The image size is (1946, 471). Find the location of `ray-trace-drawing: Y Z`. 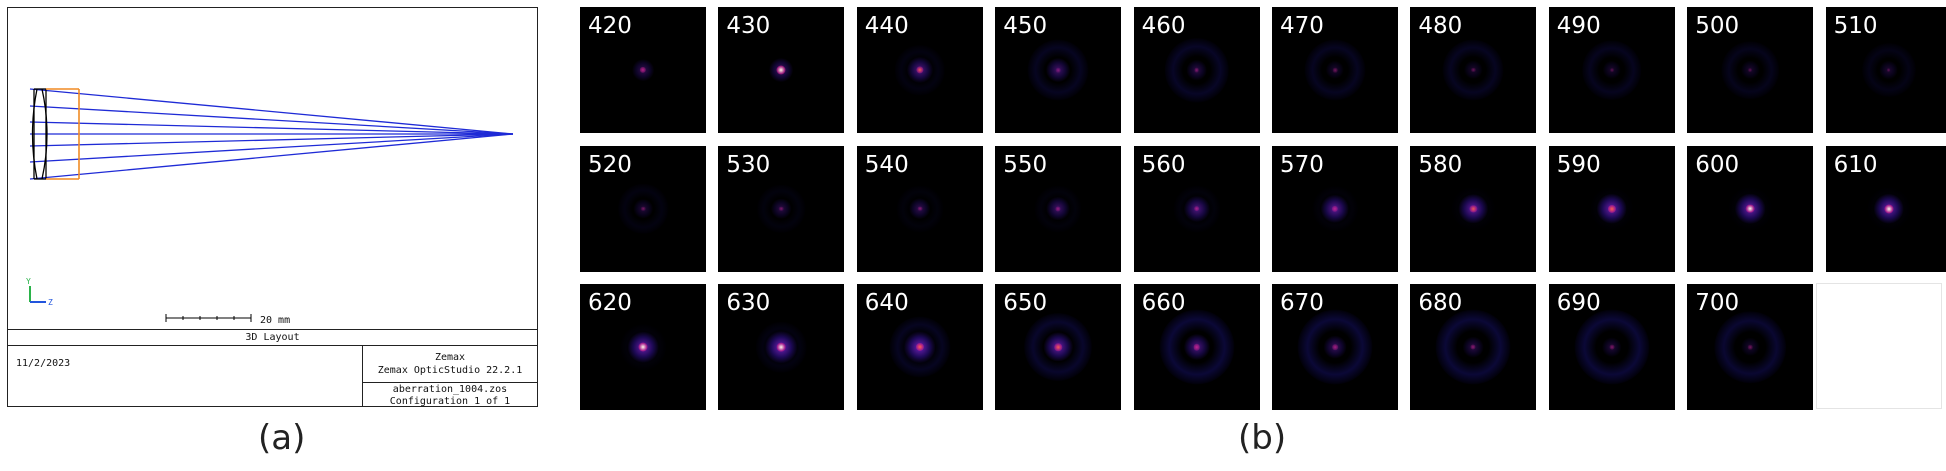

ray-trace-drawing: Y Z is located at coordinates (270, 205).